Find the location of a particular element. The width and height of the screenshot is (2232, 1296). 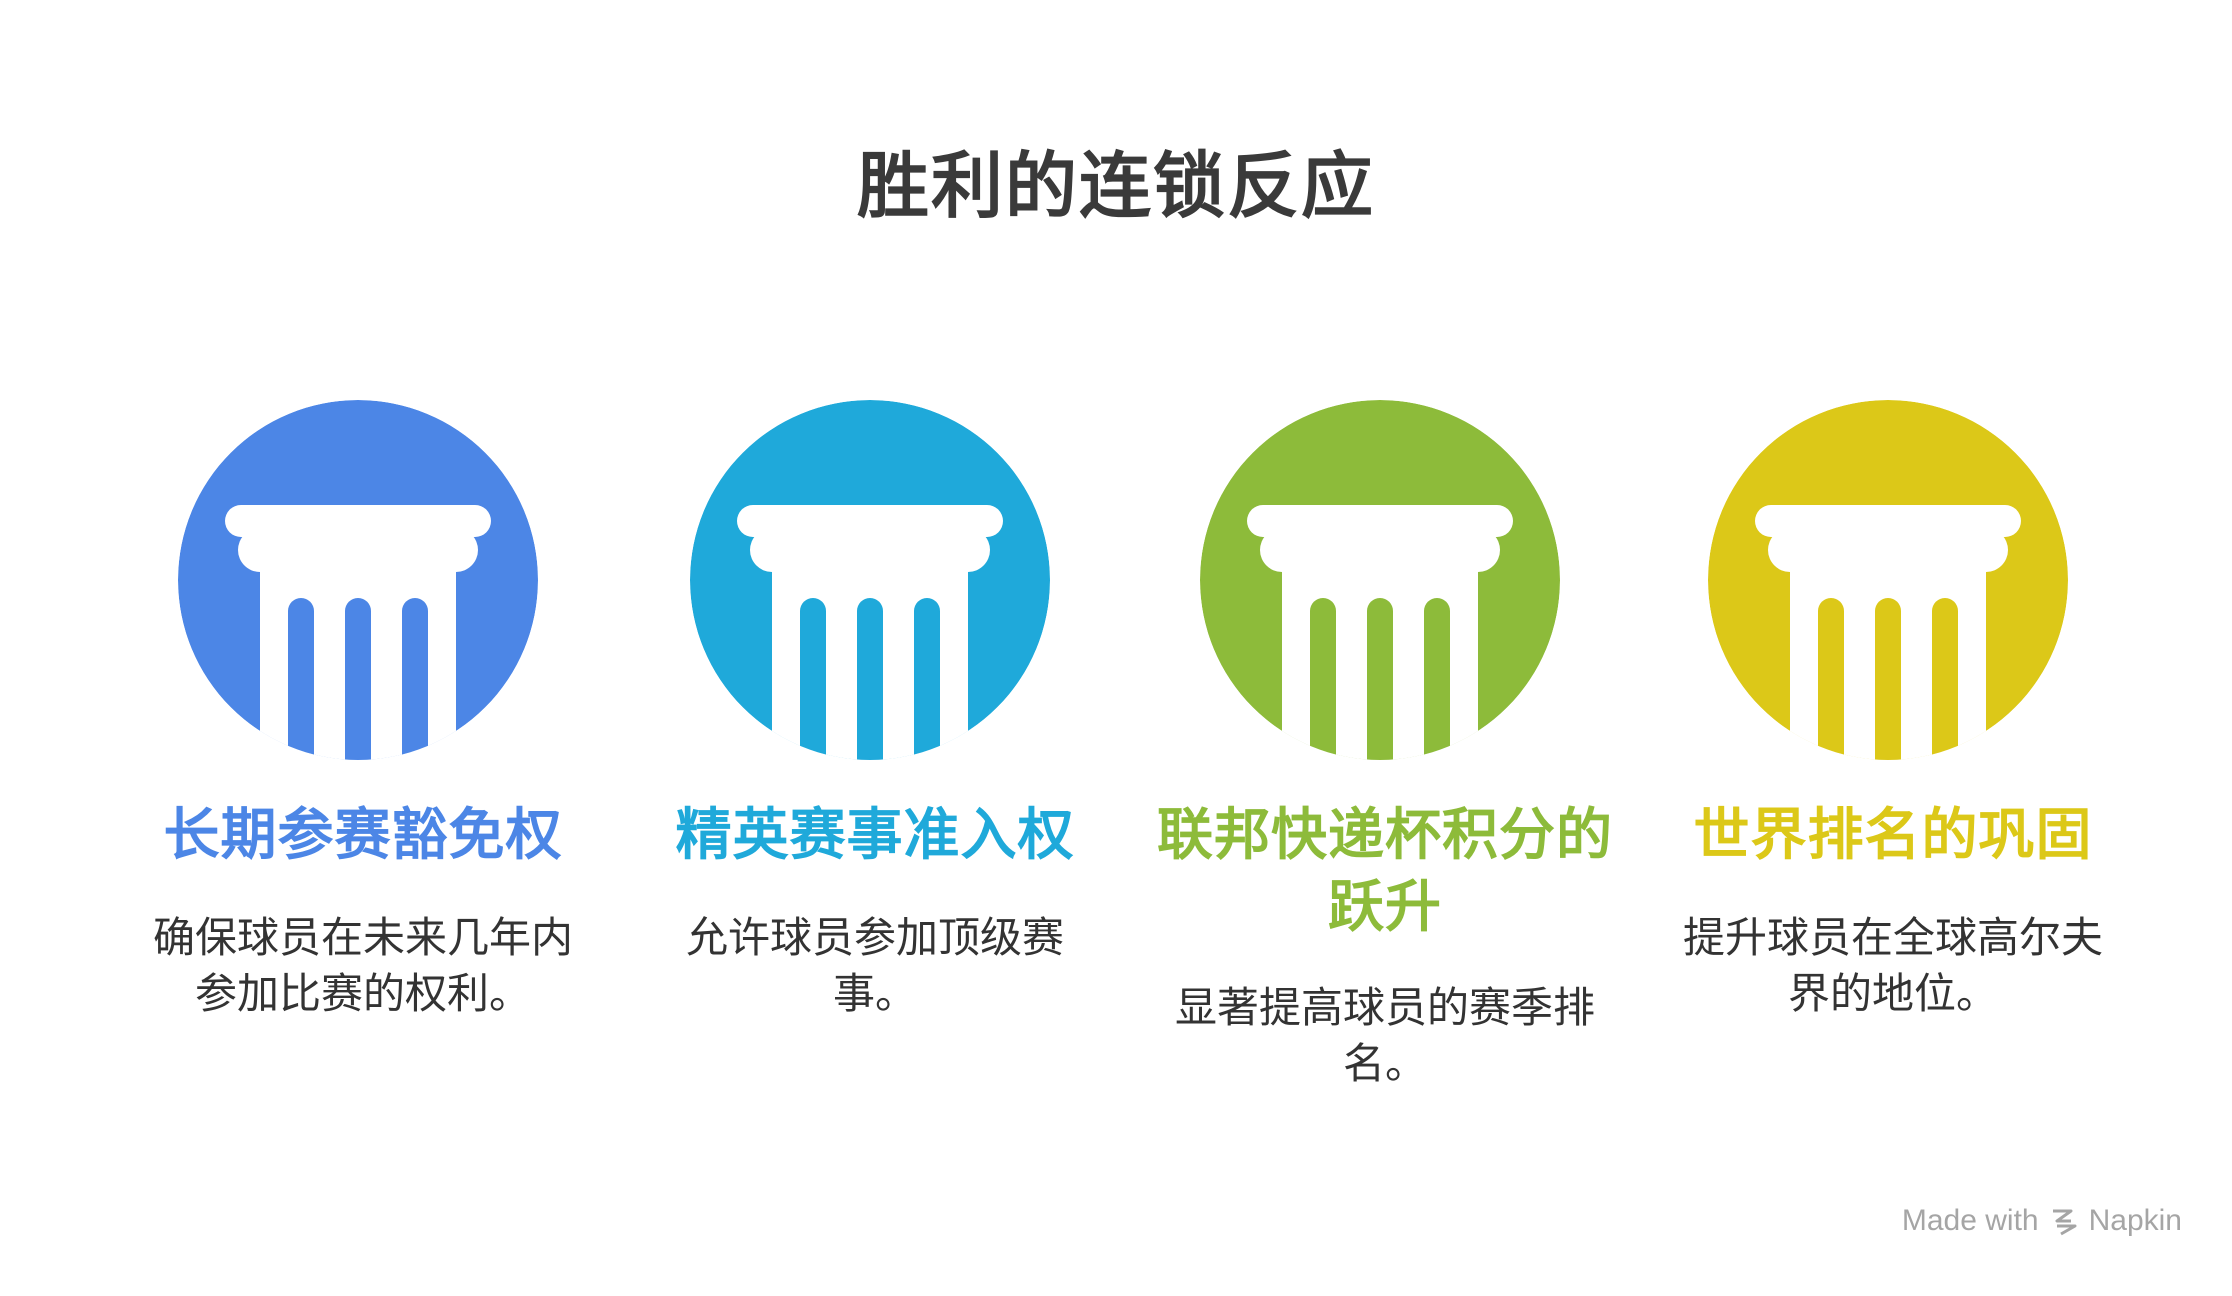

card-description: 提升球员在全球高尔夫界的地位。 is located at coordinates (1892, 965).